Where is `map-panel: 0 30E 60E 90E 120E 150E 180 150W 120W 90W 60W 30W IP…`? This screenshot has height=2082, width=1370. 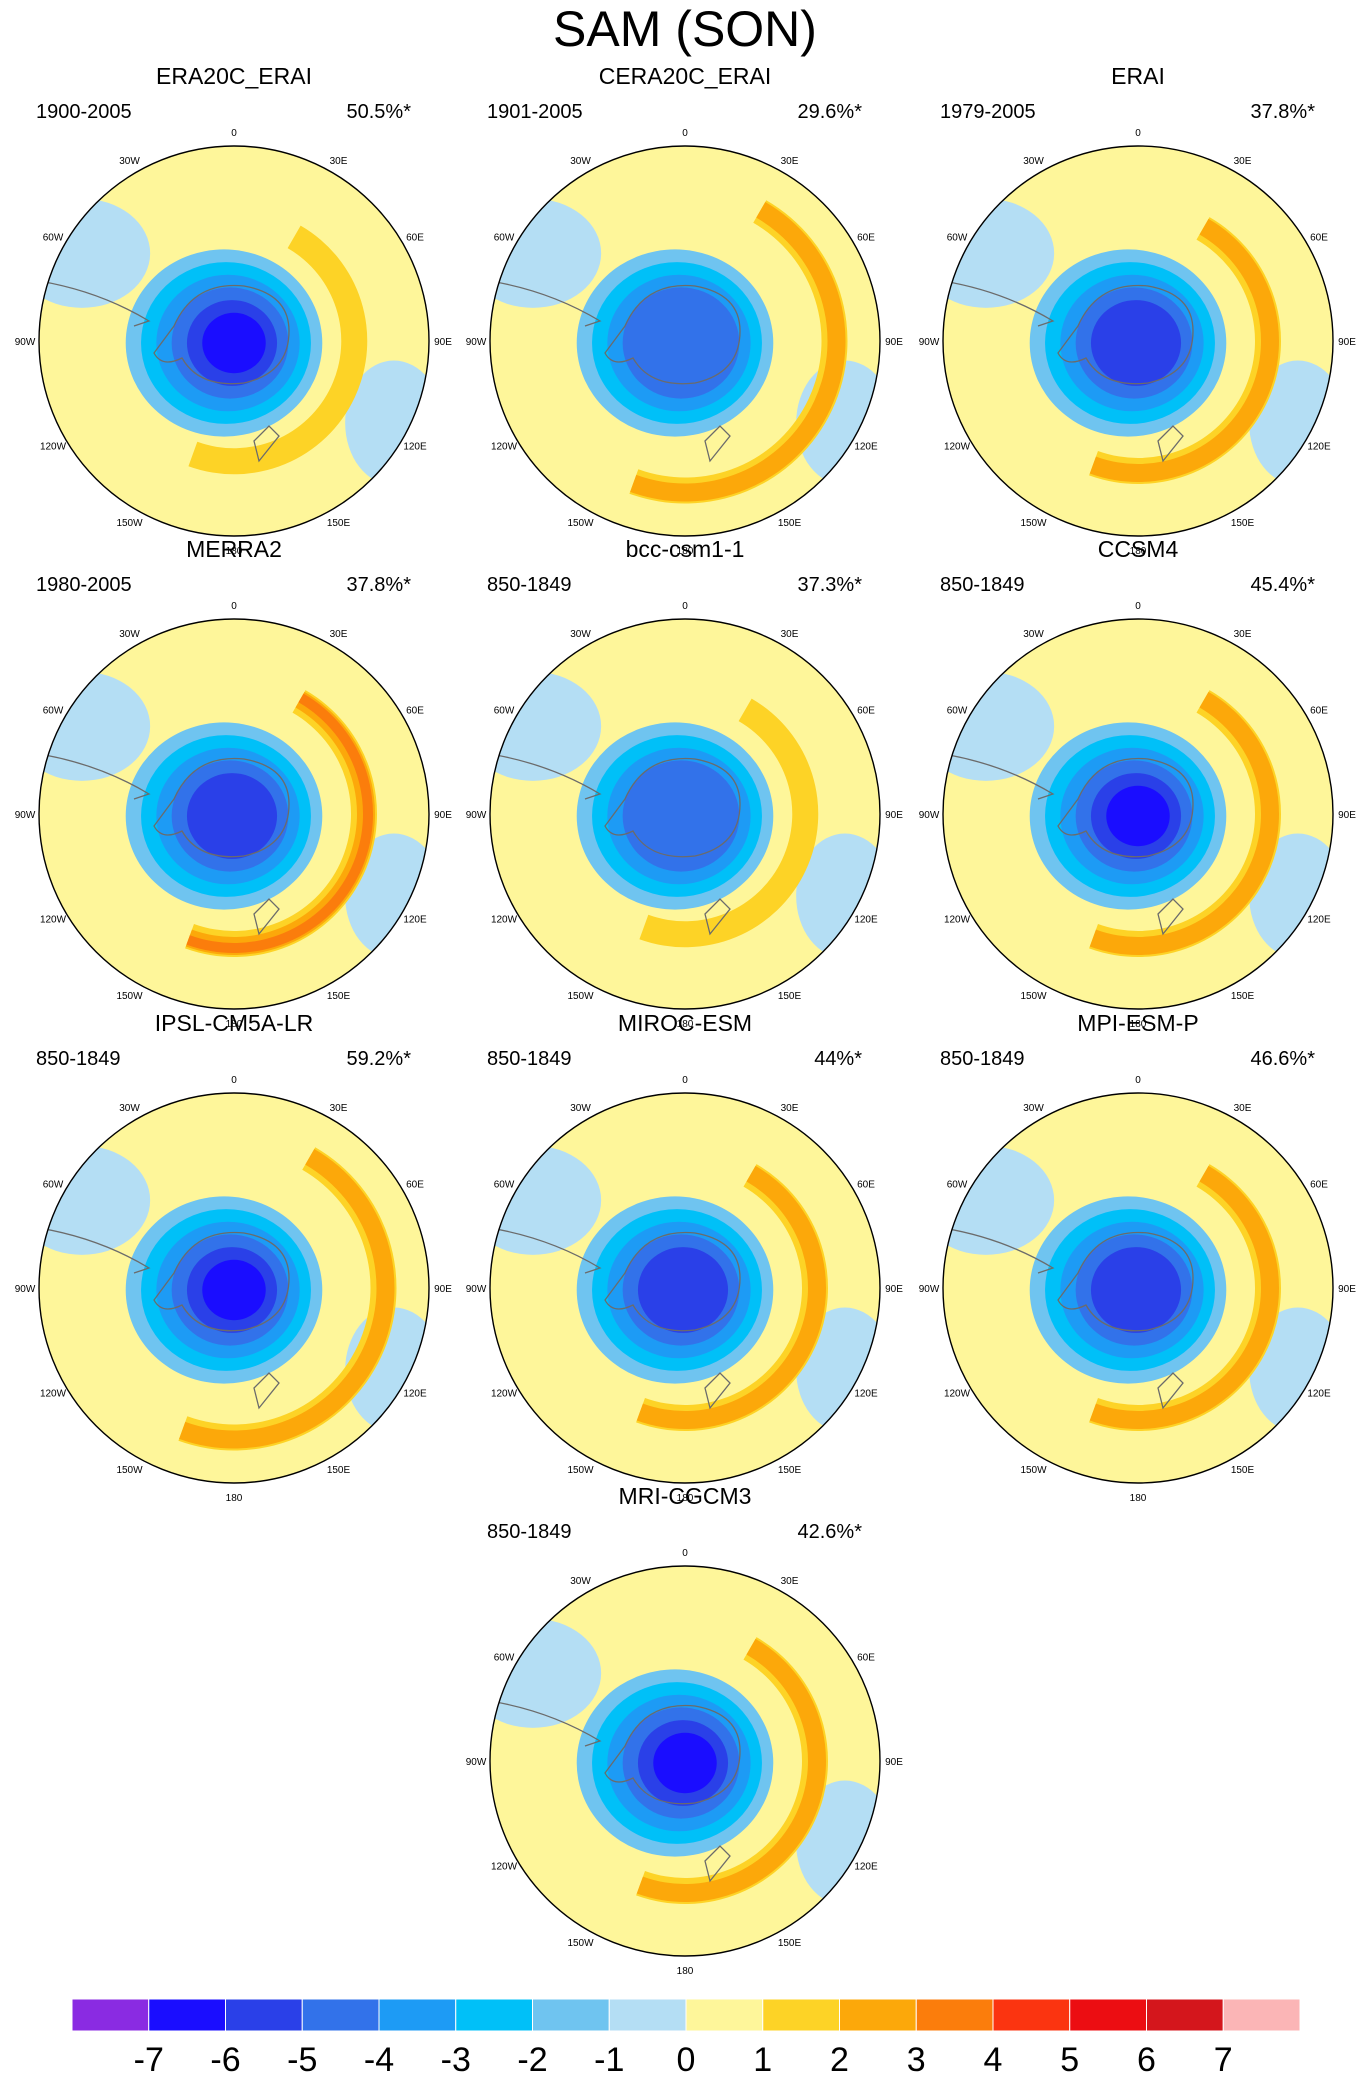
map-panel: 0 30E 60E 90E 120E 150E 180 150W 120W 90W 60W 30W IP… is located at coordinates (234, 1257).